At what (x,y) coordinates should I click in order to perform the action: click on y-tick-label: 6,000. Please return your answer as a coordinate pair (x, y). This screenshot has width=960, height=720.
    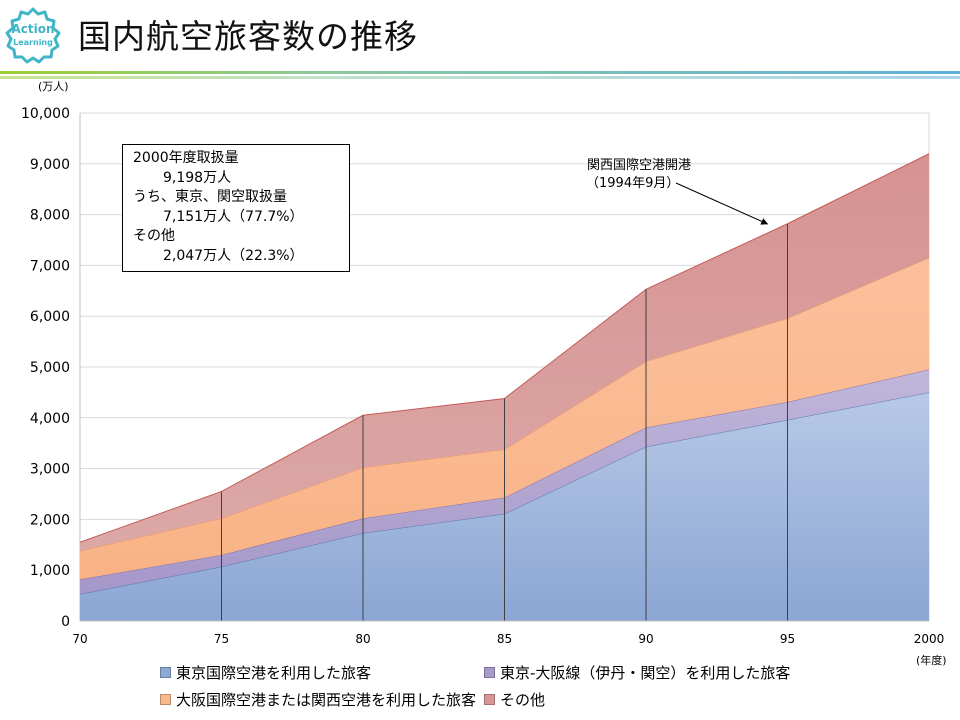
    Looking at the image, I should click on (50, 317).